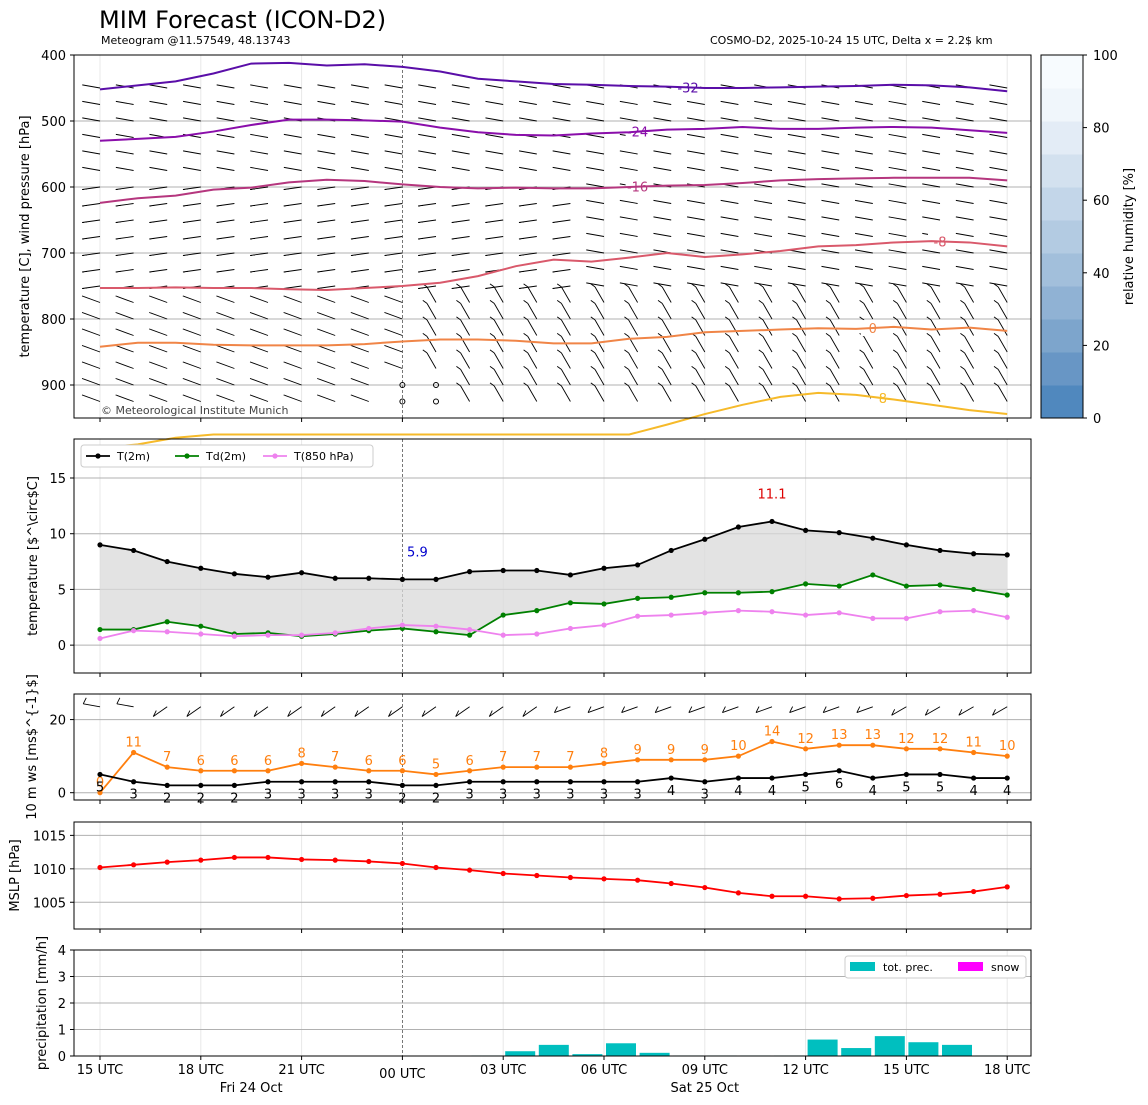 This screenshot has height=1105, width=1148. I want to click on mean-wind-line, so click(553, 778).